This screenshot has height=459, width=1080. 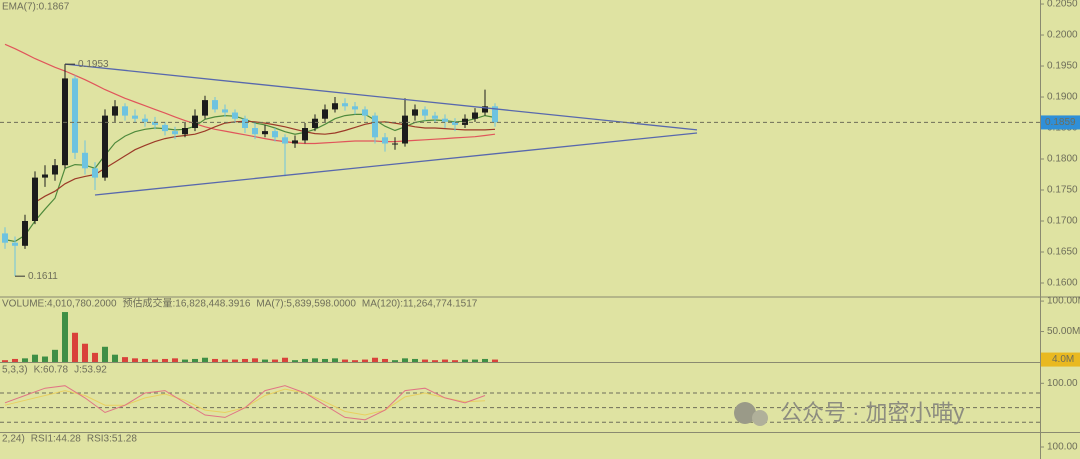 I want to click on last-price-box, so click(x=1060, y=122).